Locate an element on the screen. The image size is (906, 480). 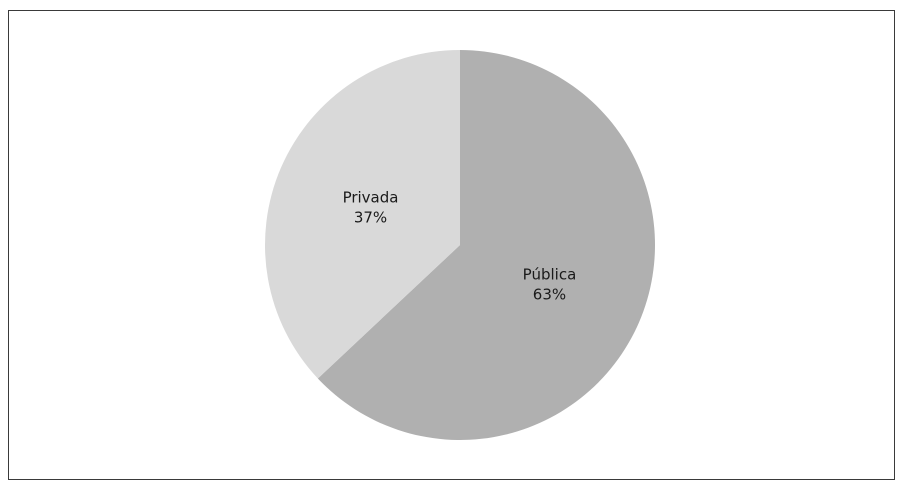
slice-category-label: Privada is located at coordinates (371, 197).